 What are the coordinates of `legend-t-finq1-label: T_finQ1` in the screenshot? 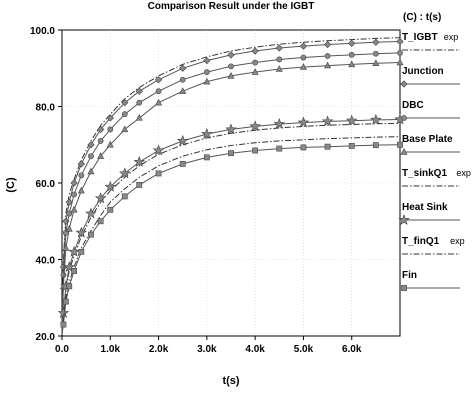 It's located at (421, 241).